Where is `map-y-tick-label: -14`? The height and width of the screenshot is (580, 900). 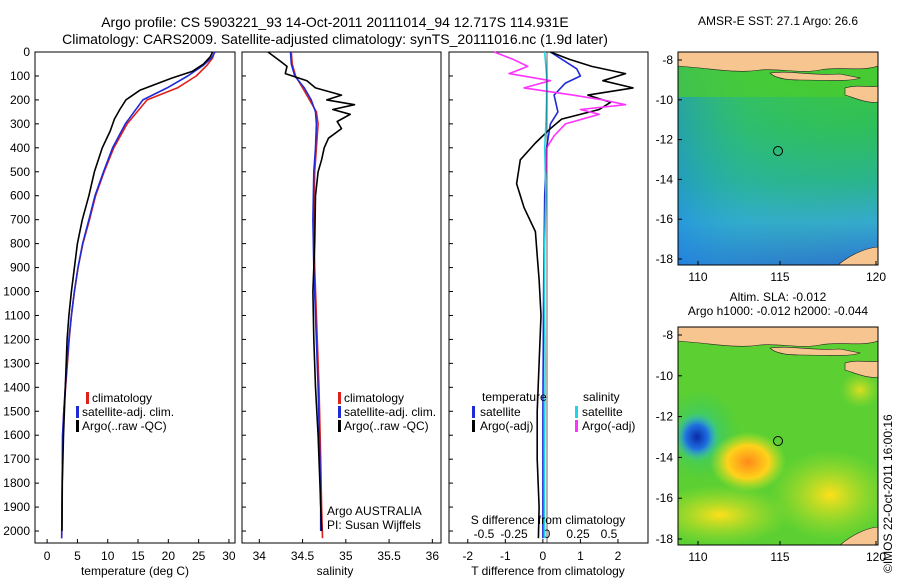 map-y-tick-label: -14 is located at coordinates (665, 179).